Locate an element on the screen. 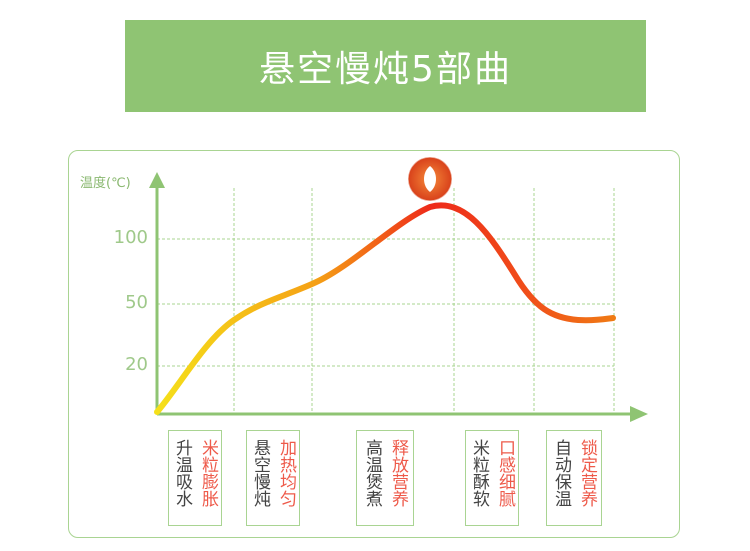  stage-3: 高温煲煮 释放营养 is located at coordinates (385, 478).